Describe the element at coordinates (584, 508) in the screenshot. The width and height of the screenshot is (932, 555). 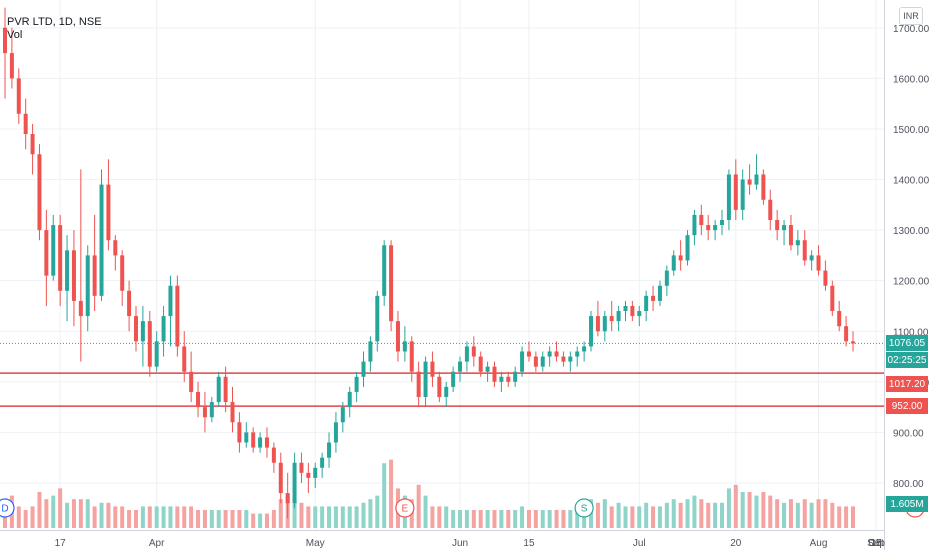
I see `event-marker-s` at that location.